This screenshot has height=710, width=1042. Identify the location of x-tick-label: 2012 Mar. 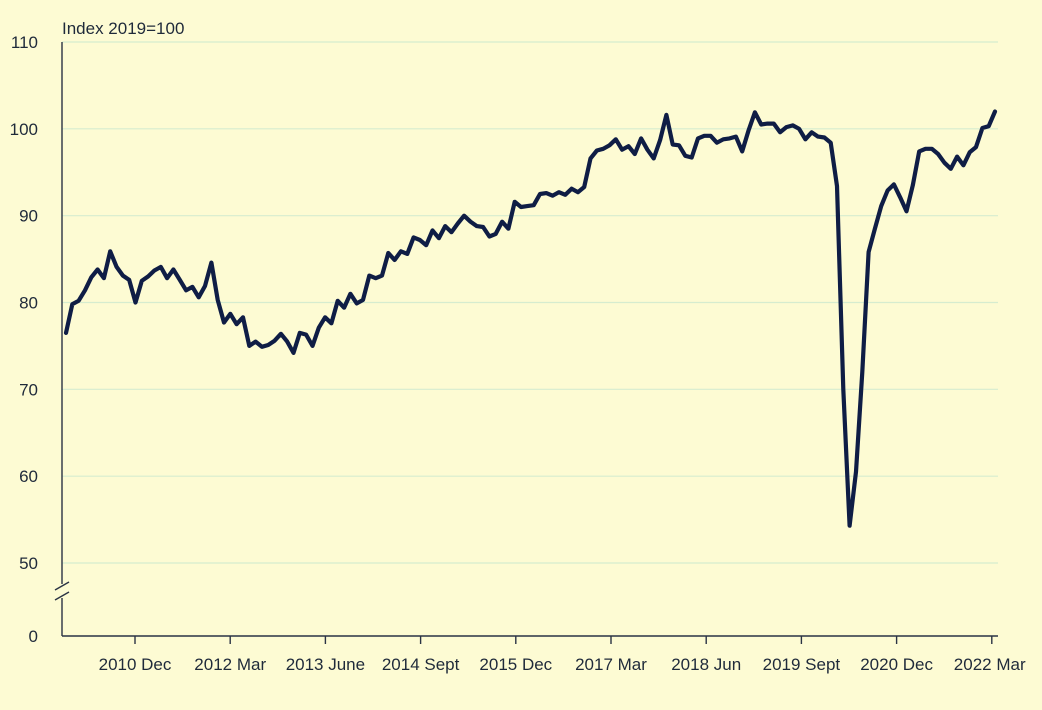
(230, 664).